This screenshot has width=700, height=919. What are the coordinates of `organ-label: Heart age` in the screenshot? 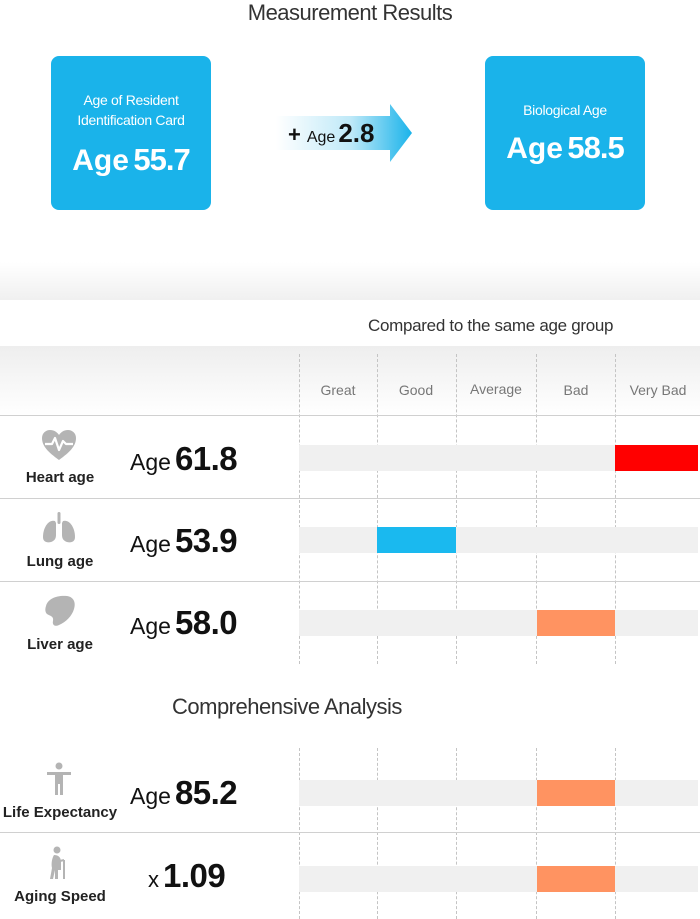 It's located at (60, 477).